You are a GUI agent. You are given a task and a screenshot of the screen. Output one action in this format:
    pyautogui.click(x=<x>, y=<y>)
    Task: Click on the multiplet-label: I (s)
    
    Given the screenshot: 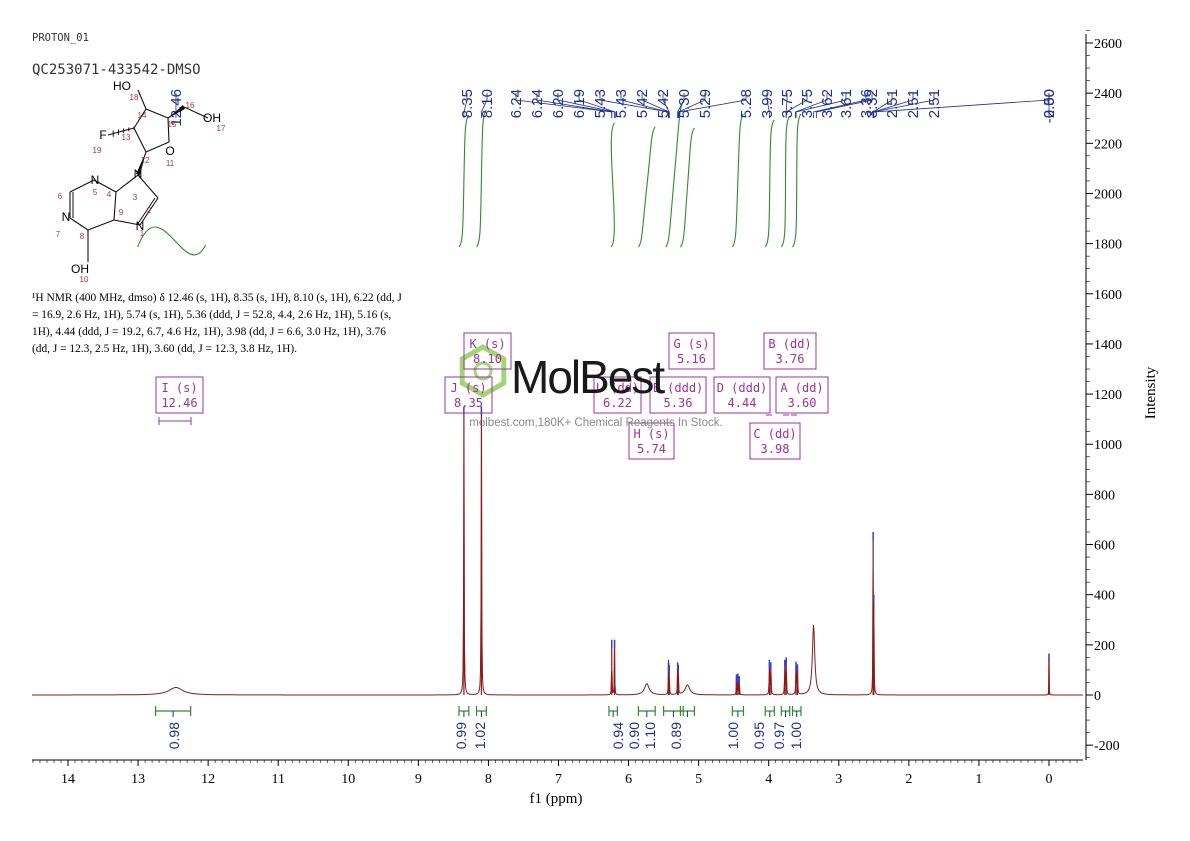 What is the action you would take?
    pyautogui.click(x=179, y=388)
    